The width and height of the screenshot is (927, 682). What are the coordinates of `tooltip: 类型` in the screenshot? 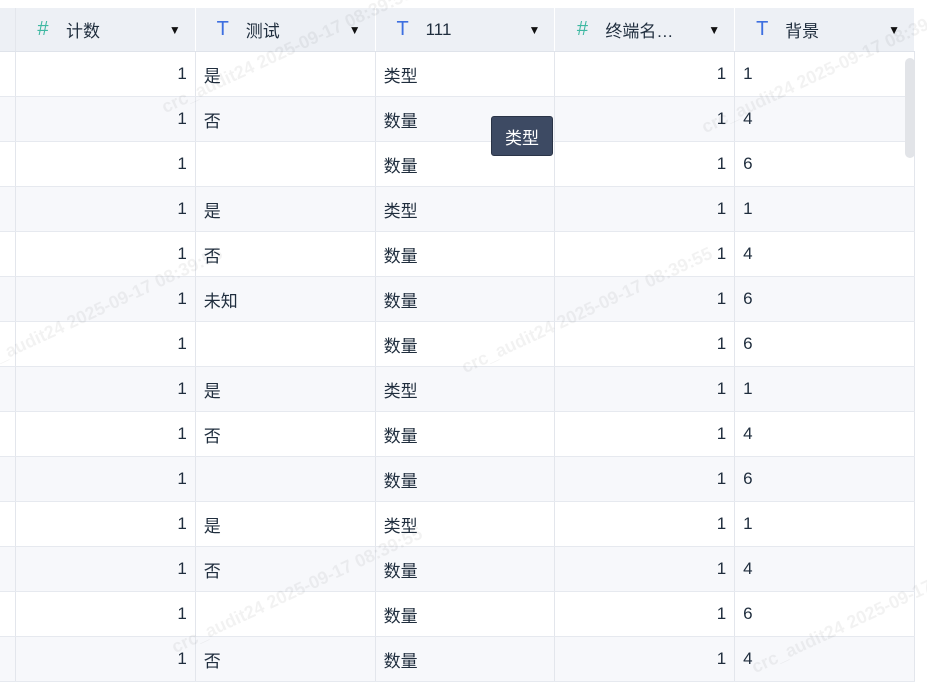 It's located at (522, 136).